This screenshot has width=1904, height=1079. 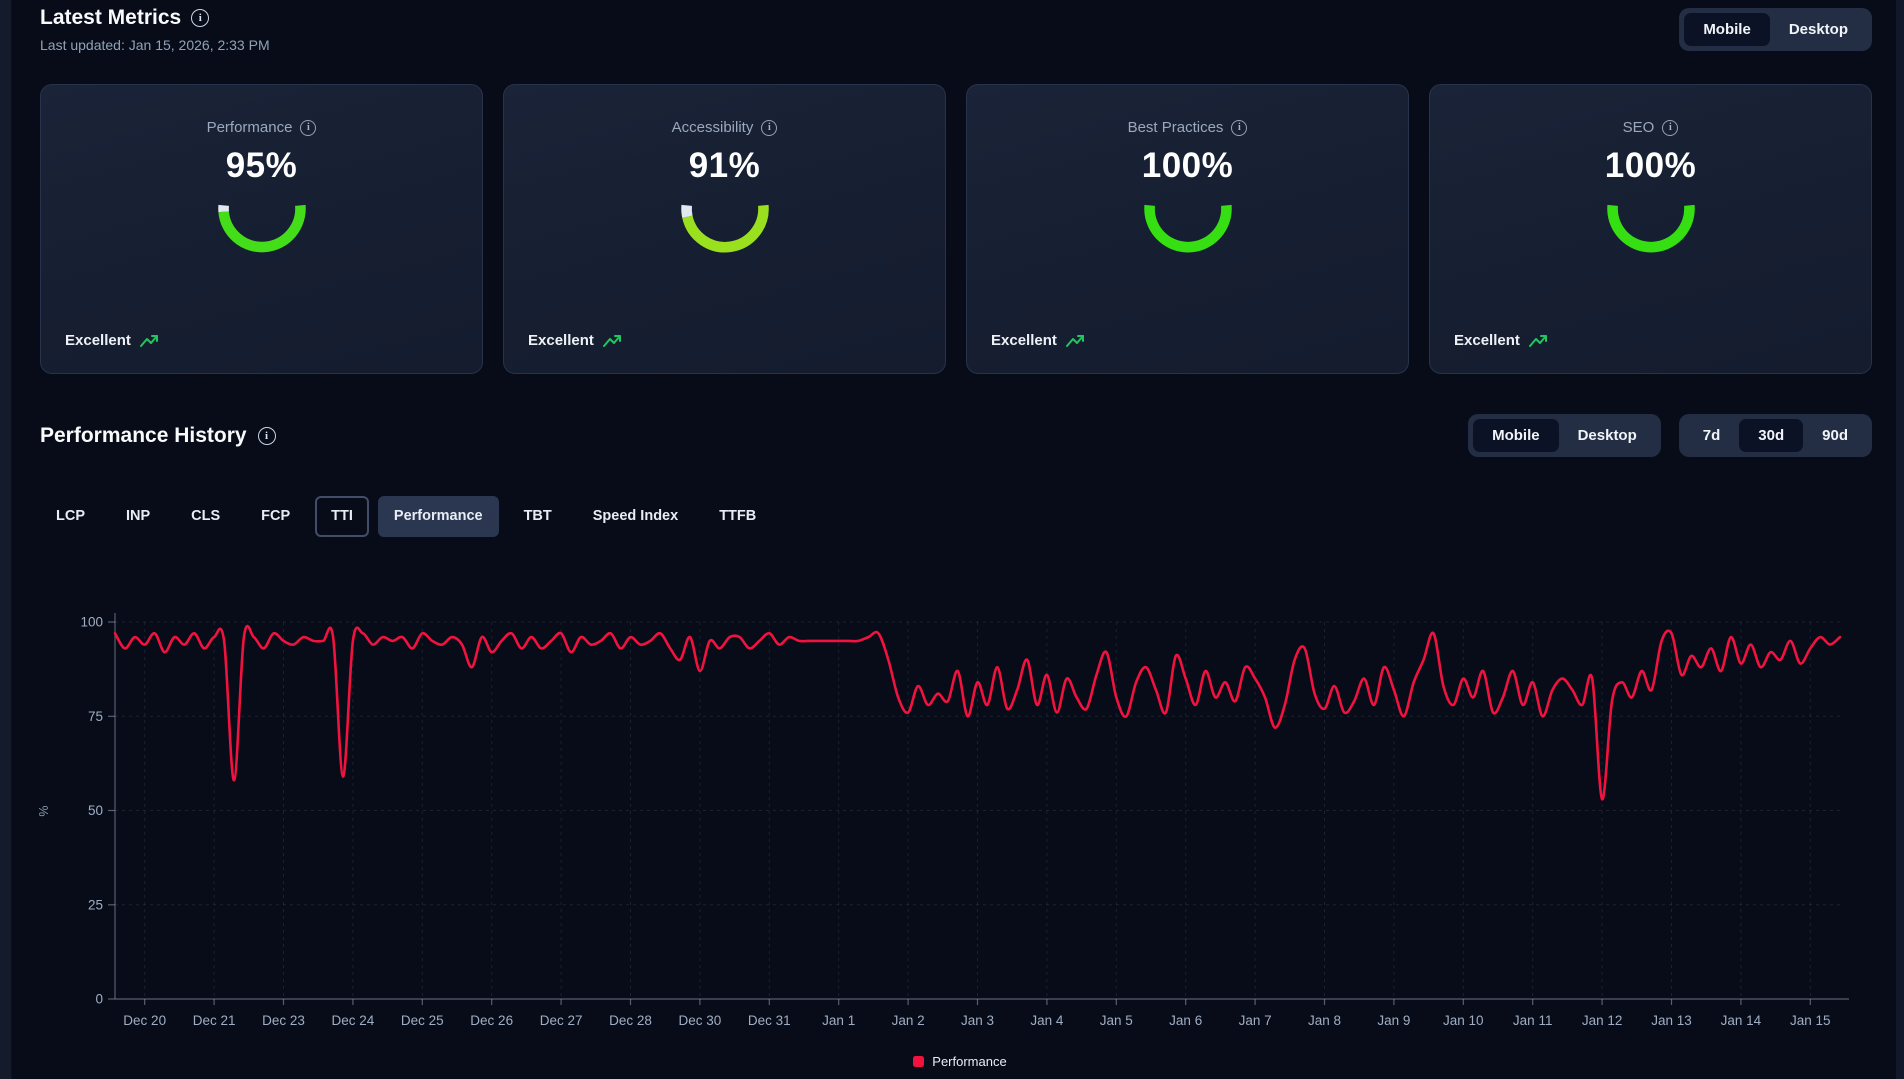 What do you see at coordinates (1116, 1020) in the screenshot?
I see `svg-text: Jan 5` at bounding box center [1116, 1020].